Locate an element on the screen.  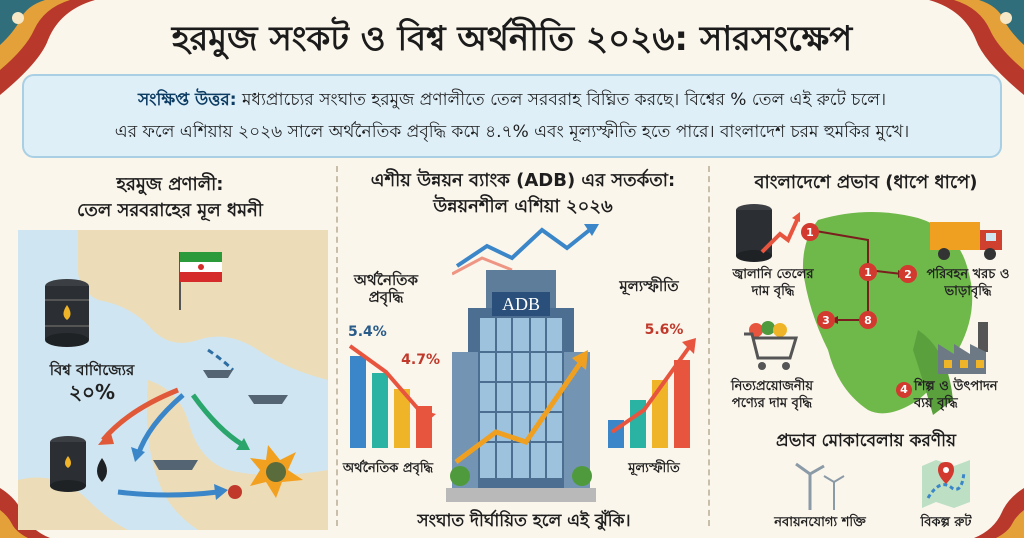
growth-bar-chart: 5.4% 4.7% is located at coordinates (394, 386).